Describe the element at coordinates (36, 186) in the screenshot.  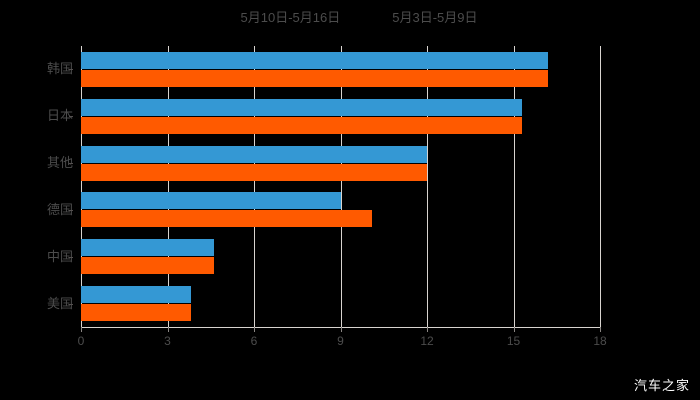
I see `y-axis: 韩国日本其他德国中国美国` at that location.